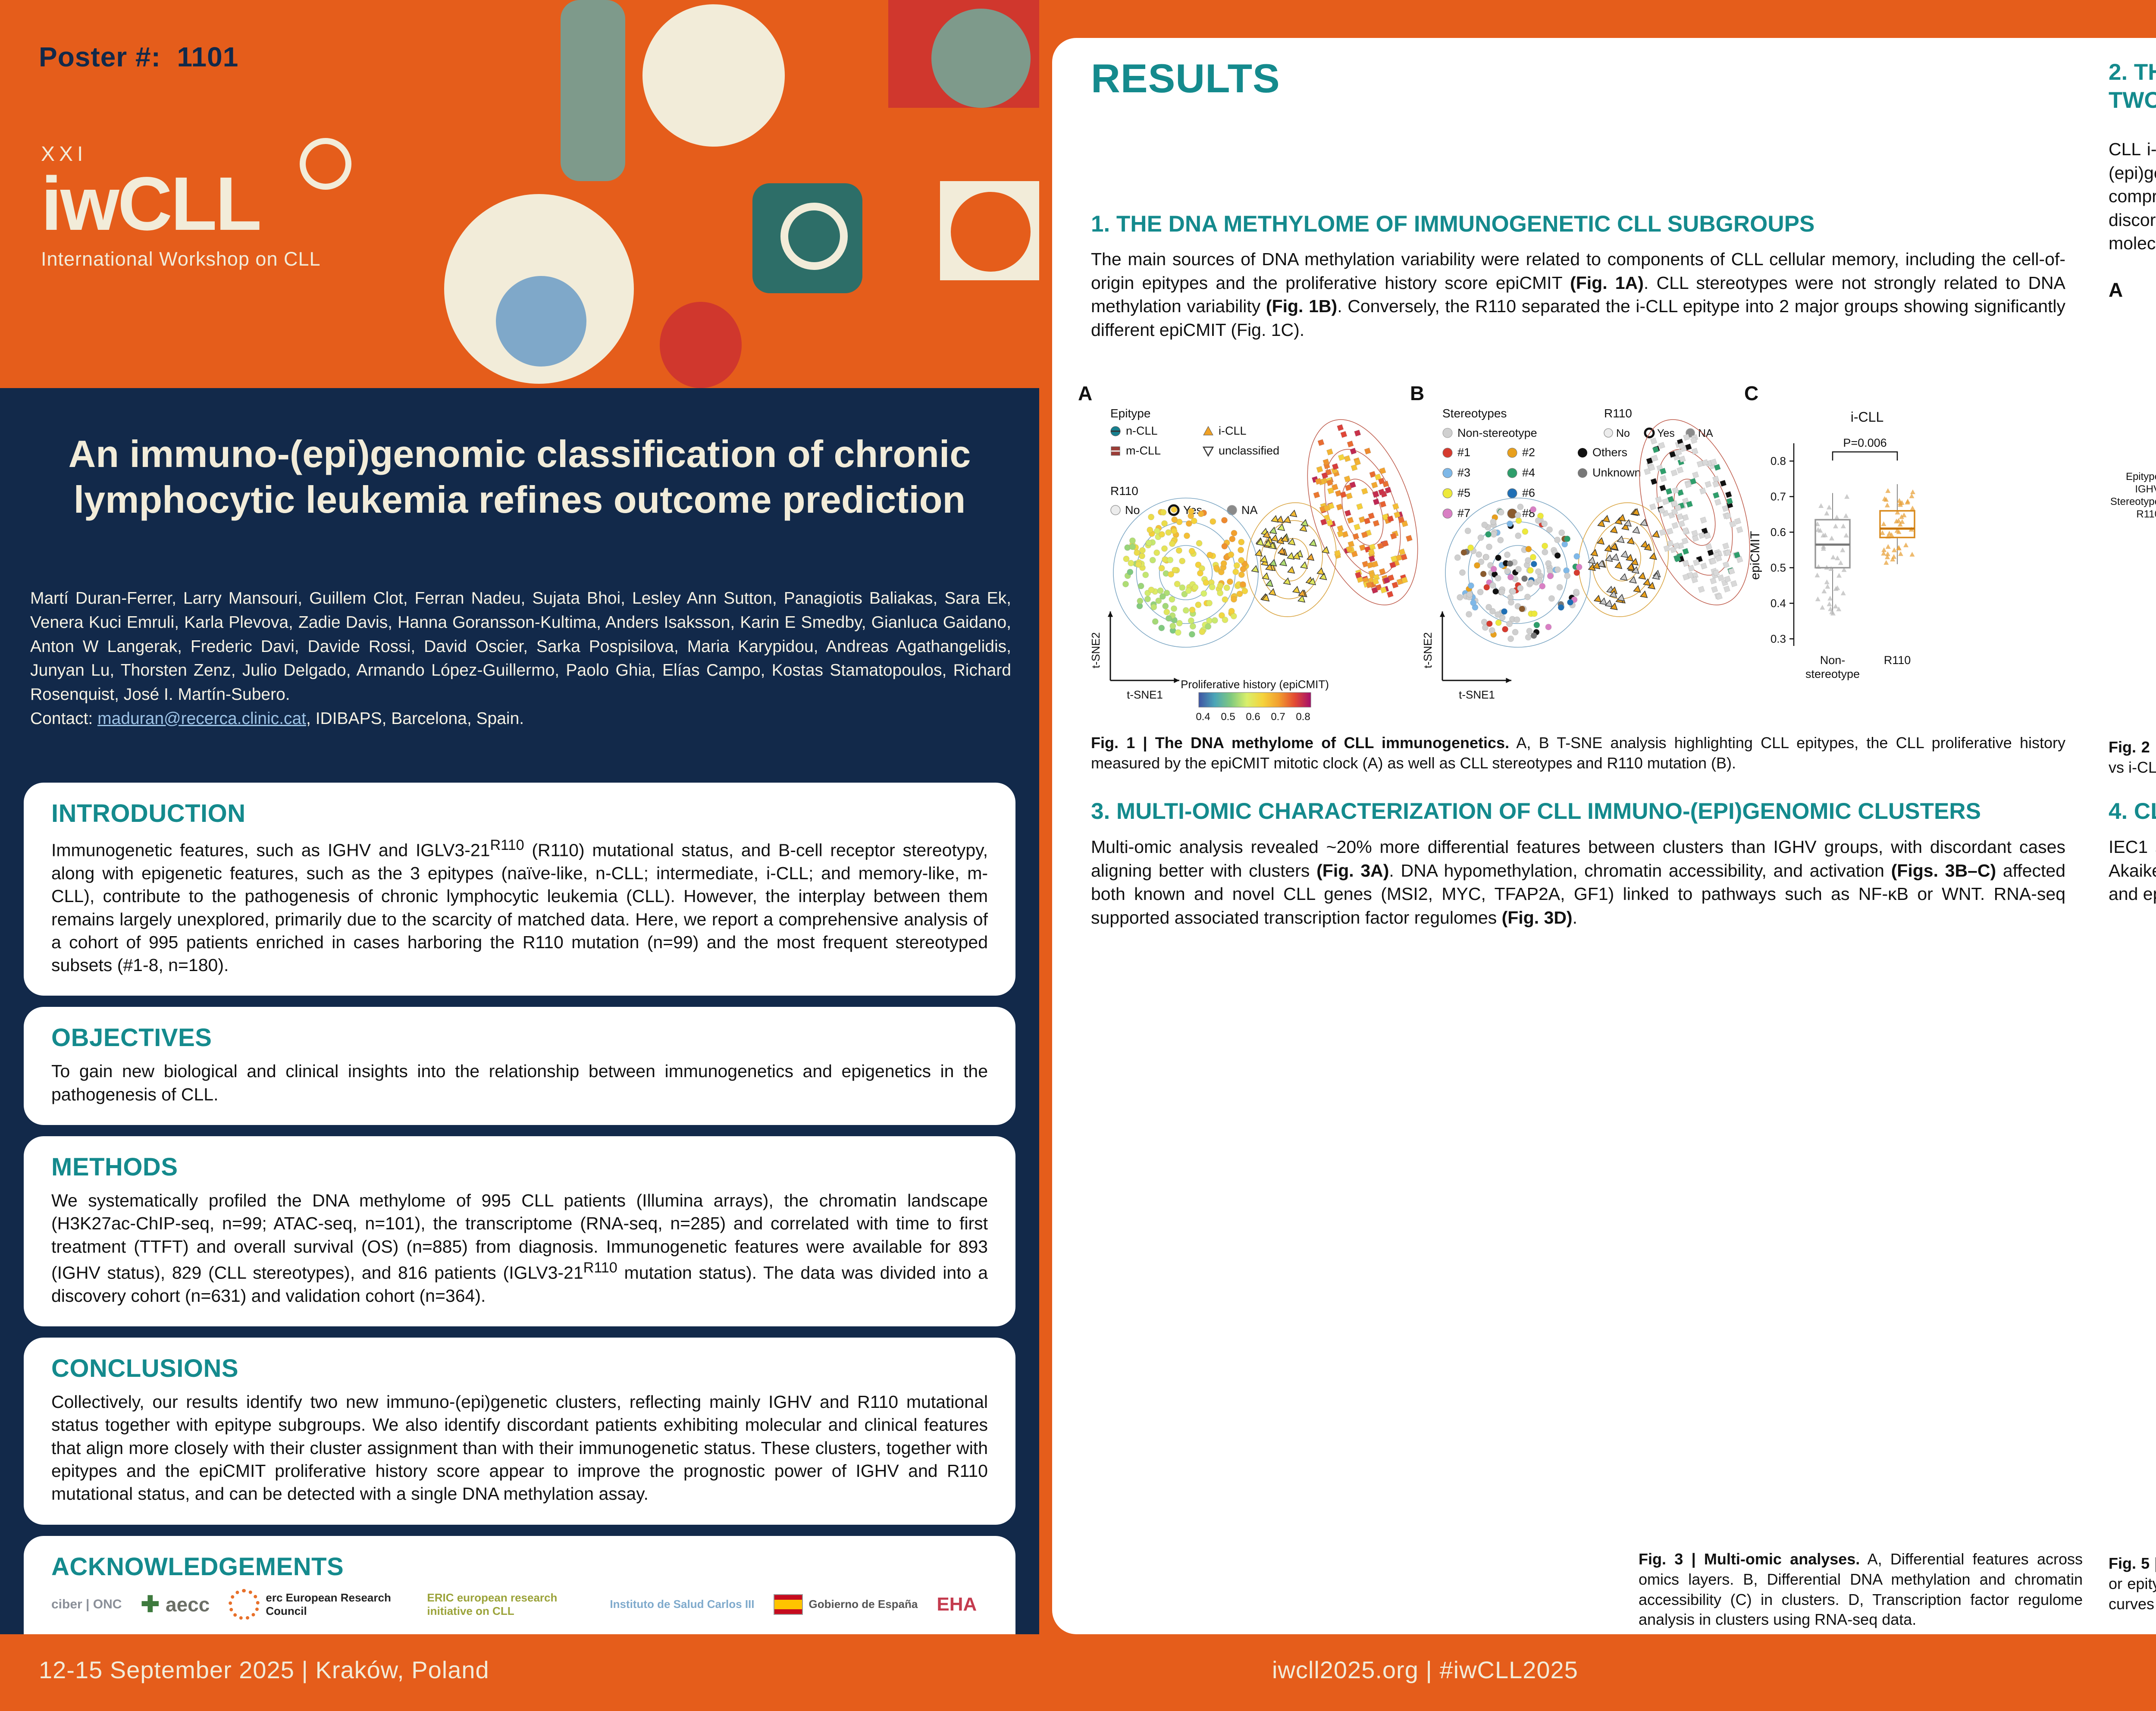  What do you see at coordinates (1841, 1185) in the screenshot?
I see `figure3C-atac-heatmap` at bounding box center [1841, 1185].